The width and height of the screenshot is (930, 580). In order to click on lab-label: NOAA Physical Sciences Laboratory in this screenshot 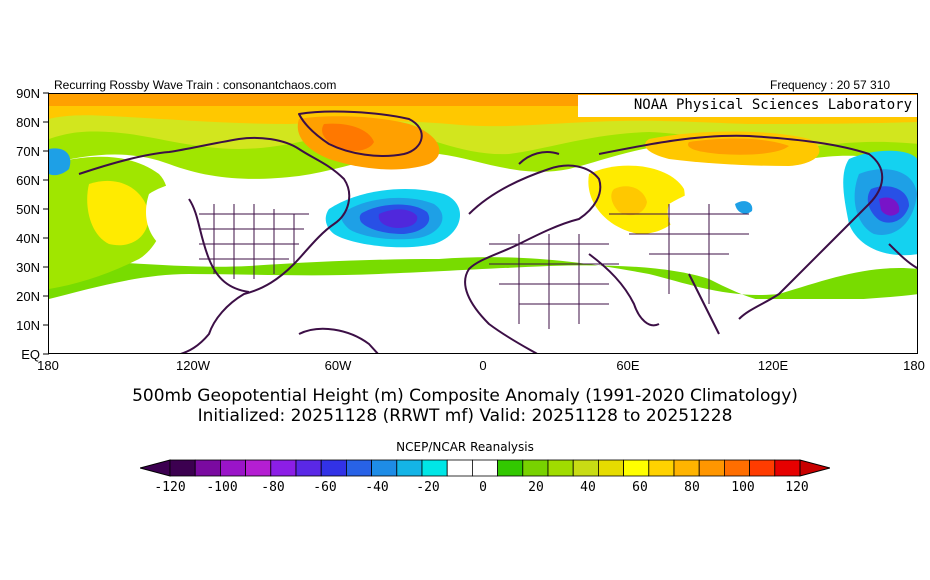, I will do `click(772, 105)`.